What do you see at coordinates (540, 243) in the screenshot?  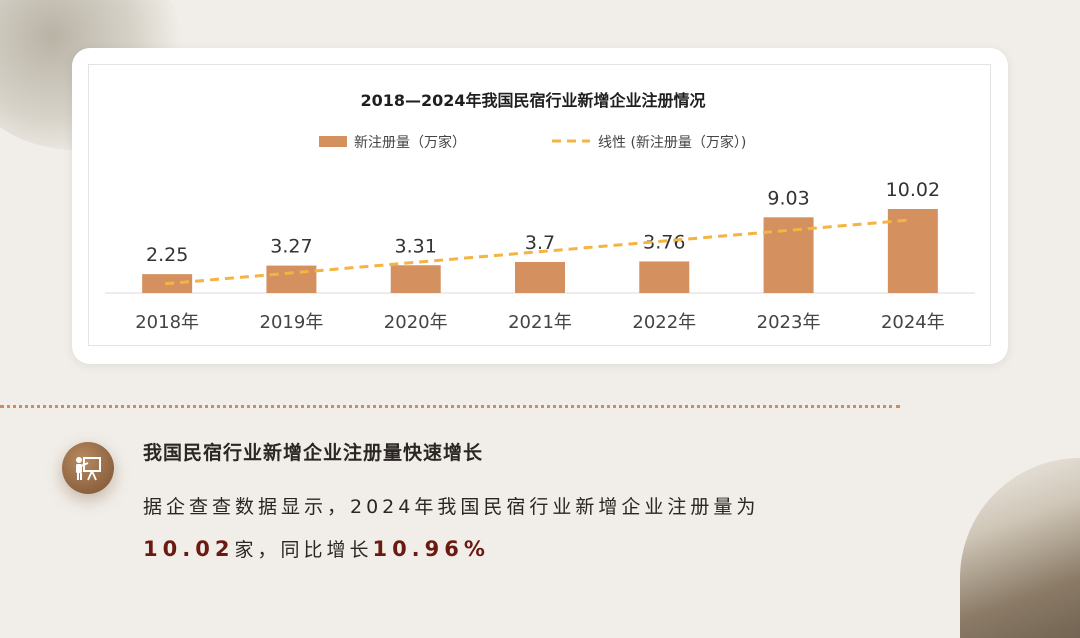 I see `data-label-2021年: 3.7` at bounding box center [540, 243].